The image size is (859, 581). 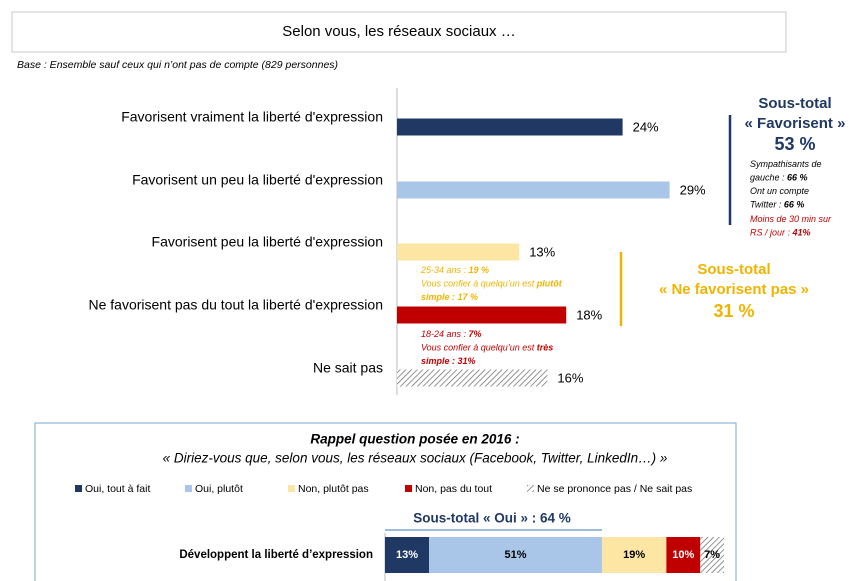 I want to click on note: Sympathisants de, so click(x=786, y=164).